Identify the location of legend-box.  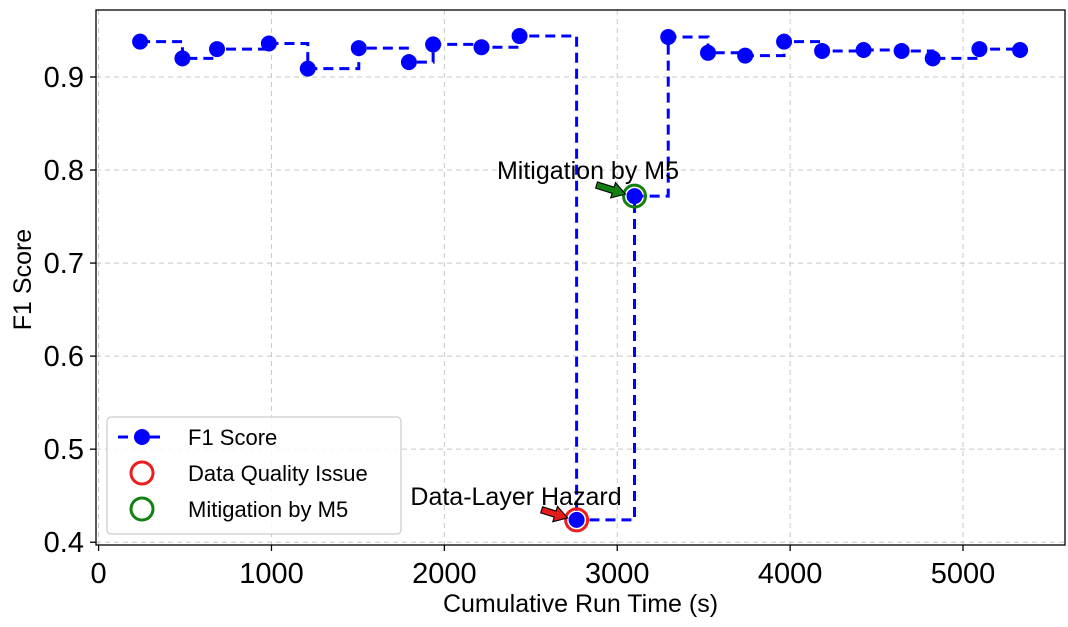
(254, 475).